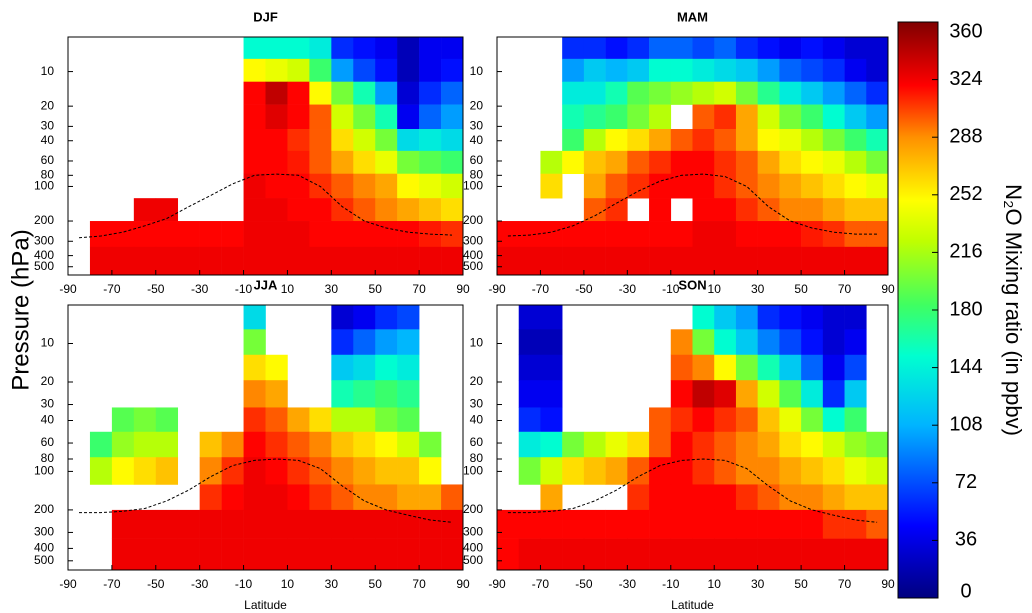 The height and width of the screenshot is (613, 1032). Describe the element at coordinates (497, 289) in the screenshot. I see `x-tick-label: -90` at that location.